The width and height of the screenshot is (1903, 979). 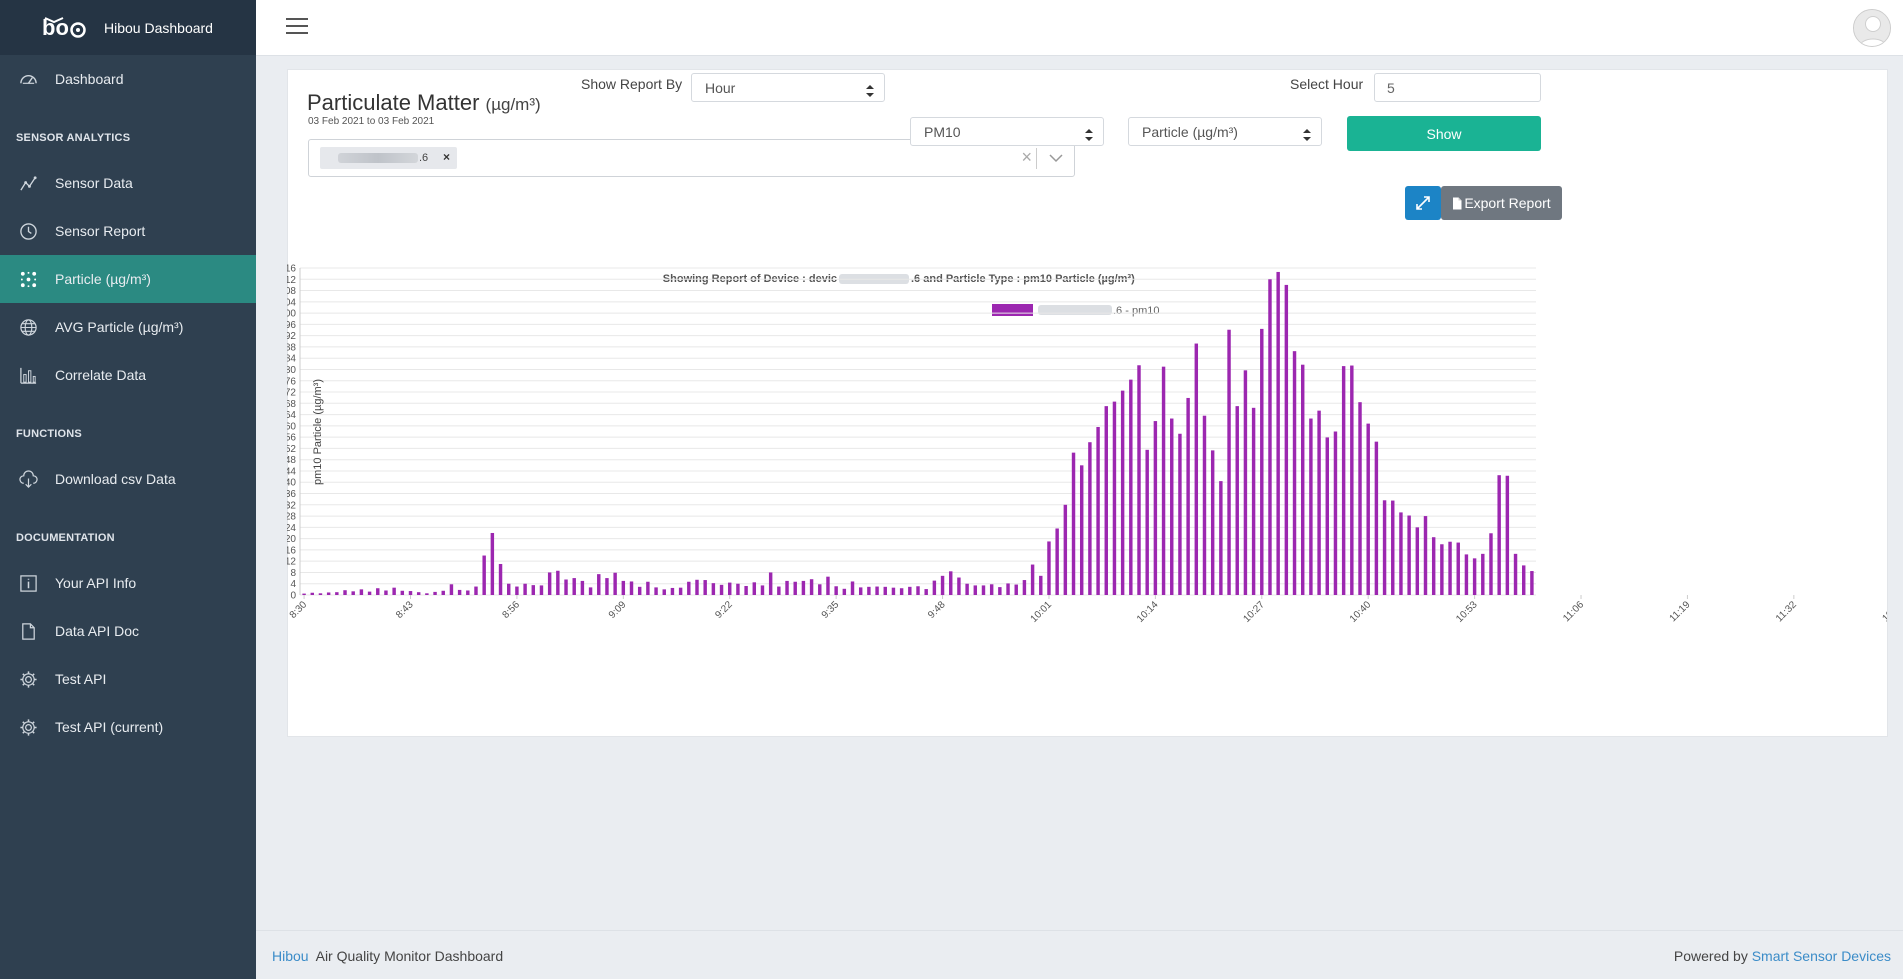 I want to click on particle-size-select: PM10, so click(x=1007, y=131).